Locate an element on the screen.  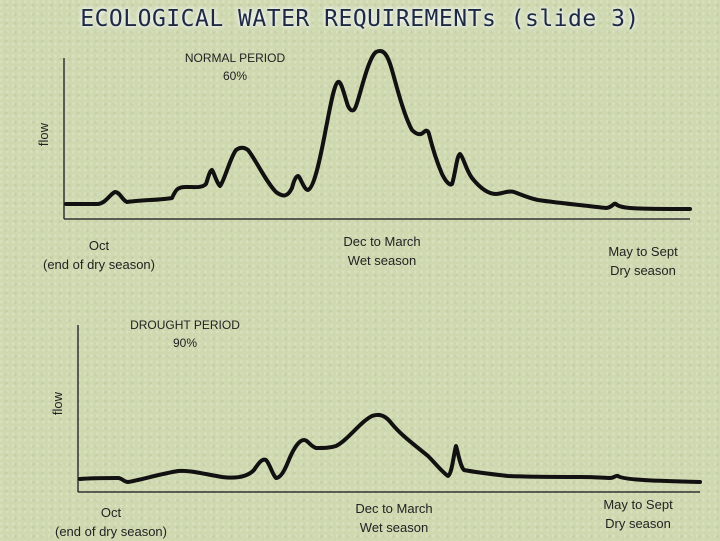
normal-season-wet-sub: Wet season is located at coordinates (382, 260).